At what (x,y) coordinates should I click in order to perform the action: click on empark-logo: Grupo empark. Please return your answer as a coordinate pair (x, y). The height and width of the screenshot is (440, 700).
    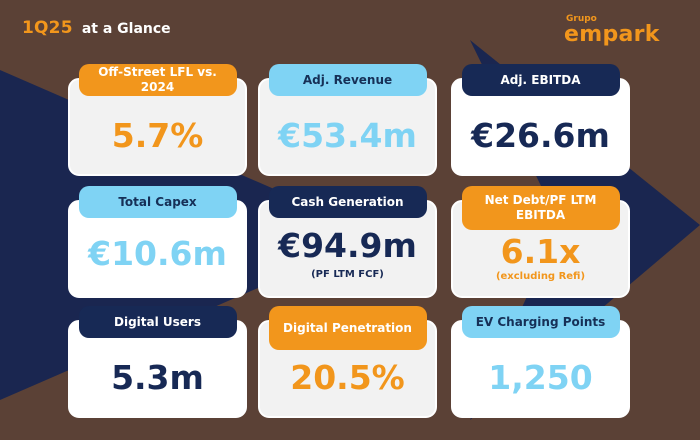
    Looking at the image, I should click on (612, 30).